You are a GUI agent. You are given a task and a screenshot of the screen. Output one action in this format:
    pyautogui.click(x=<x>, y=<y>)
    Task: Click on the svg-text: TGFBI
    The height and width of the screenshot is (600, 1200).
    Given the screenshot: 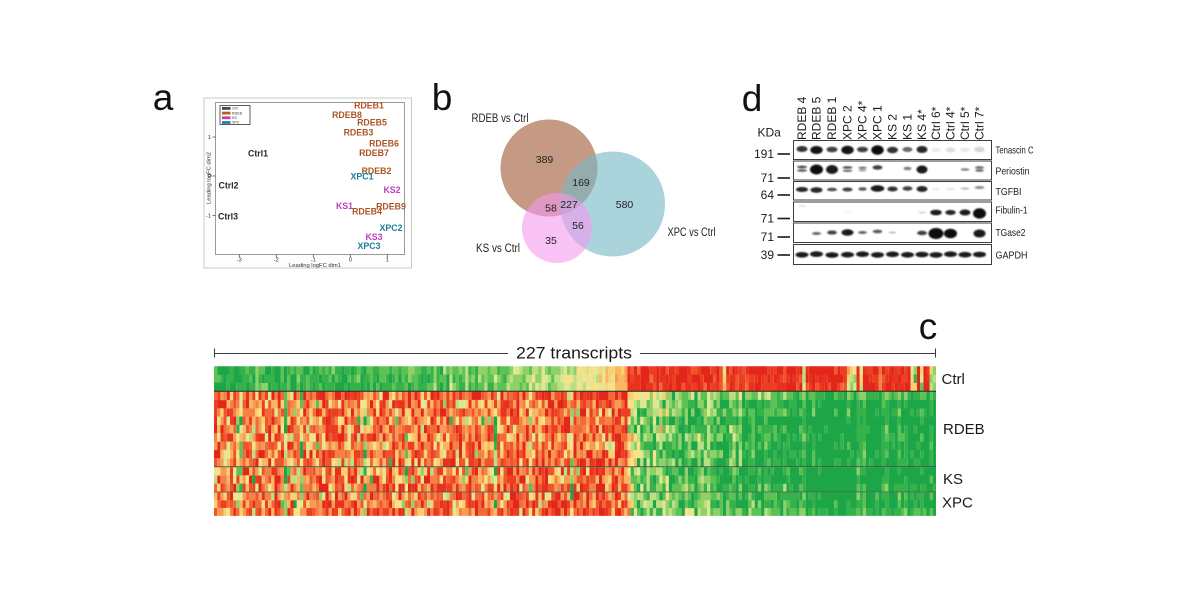 What is the action you would take?
    pyautogui.click(x=1009, y=192)
    